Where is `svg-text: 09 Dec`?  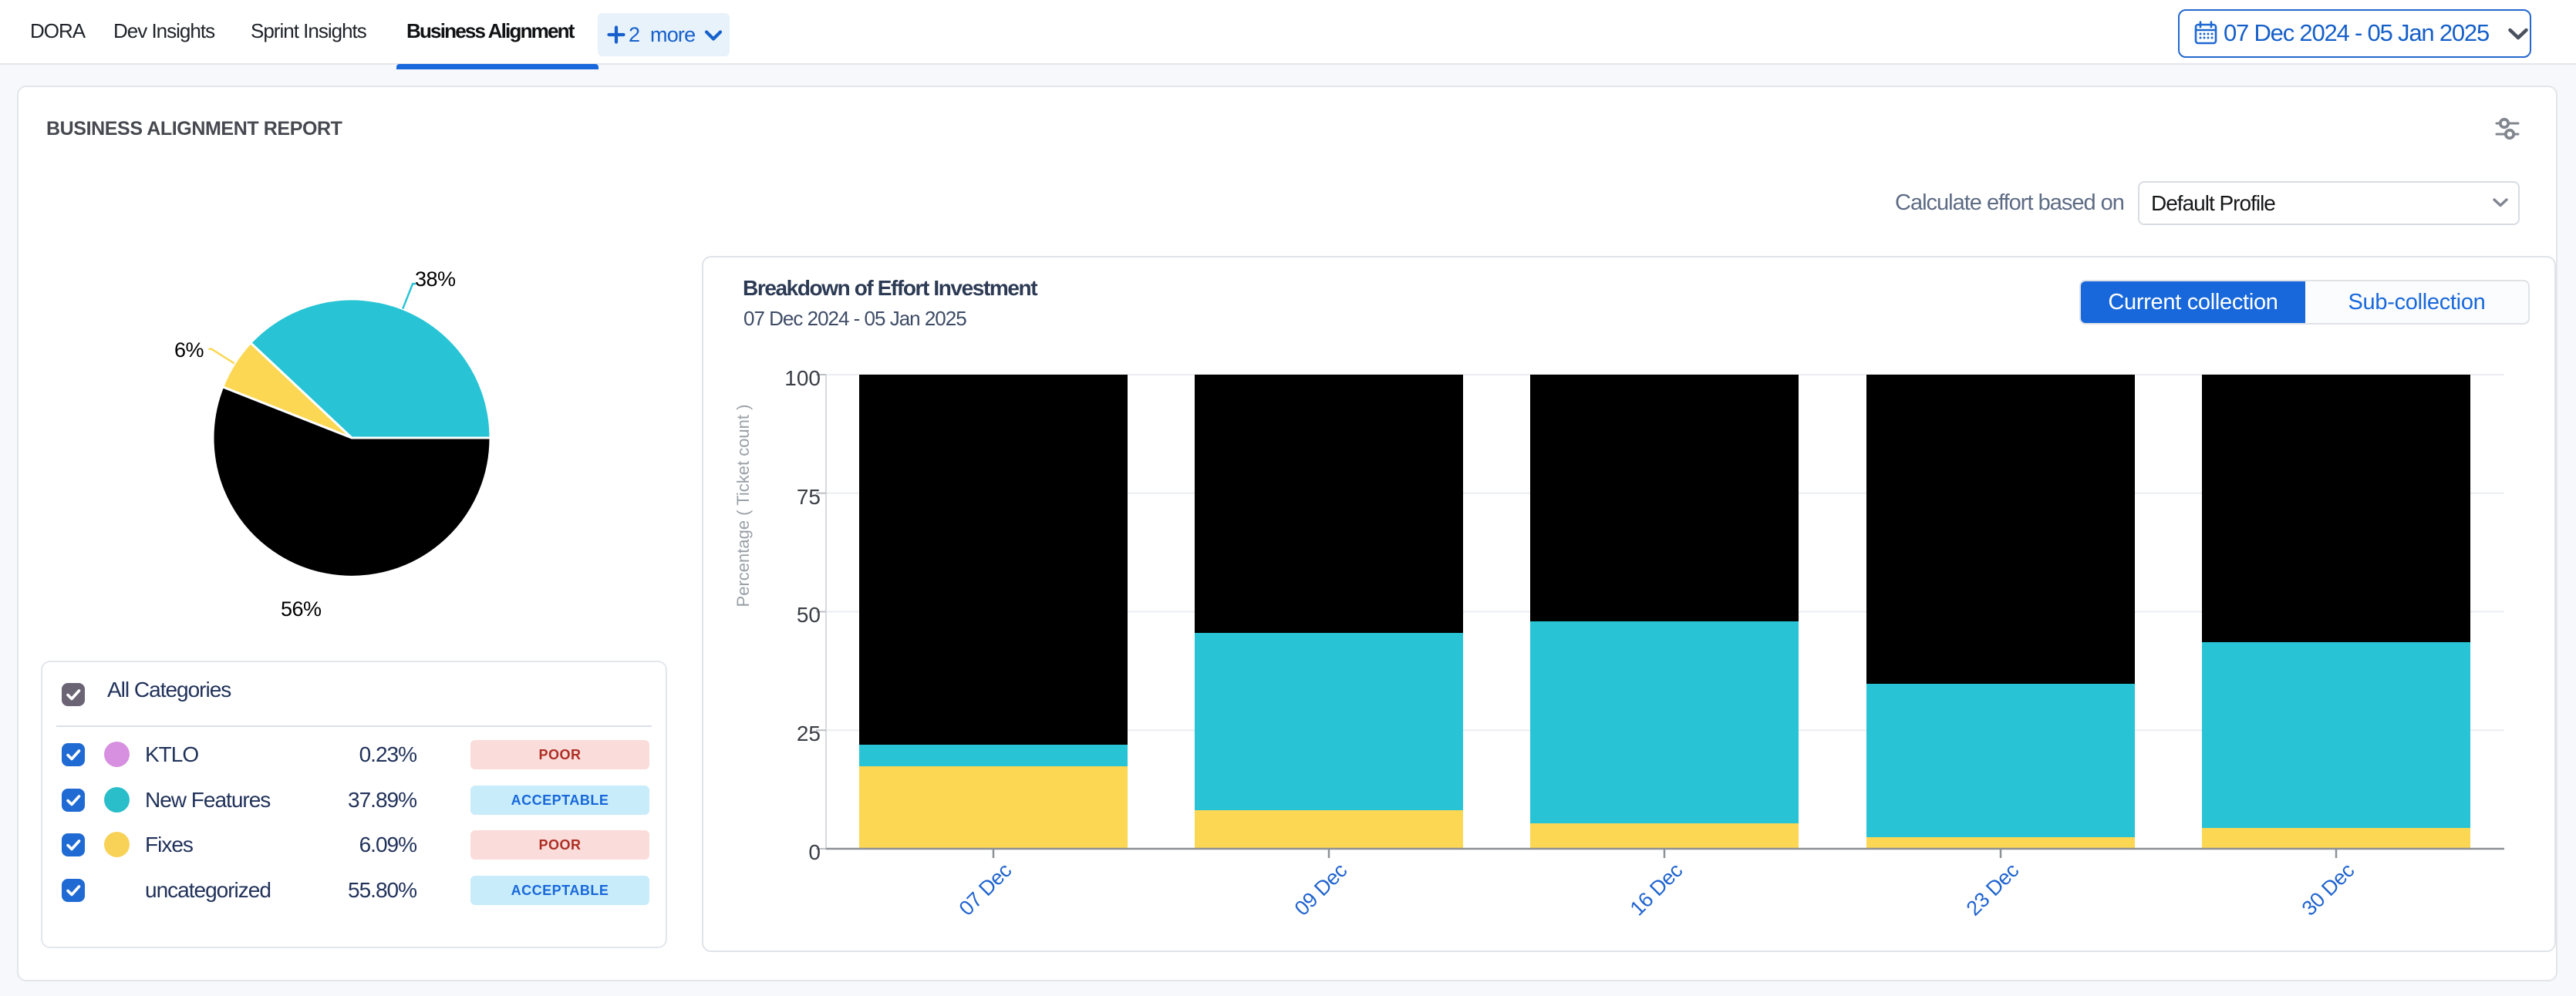 svg-text: 09 Dec is located at coordinates (1321, 889).